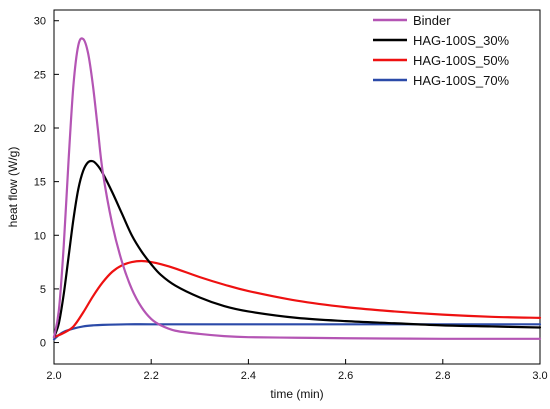 The image size is (550, 409). I want to click on y-tick-label: 0, so click(43, 344).